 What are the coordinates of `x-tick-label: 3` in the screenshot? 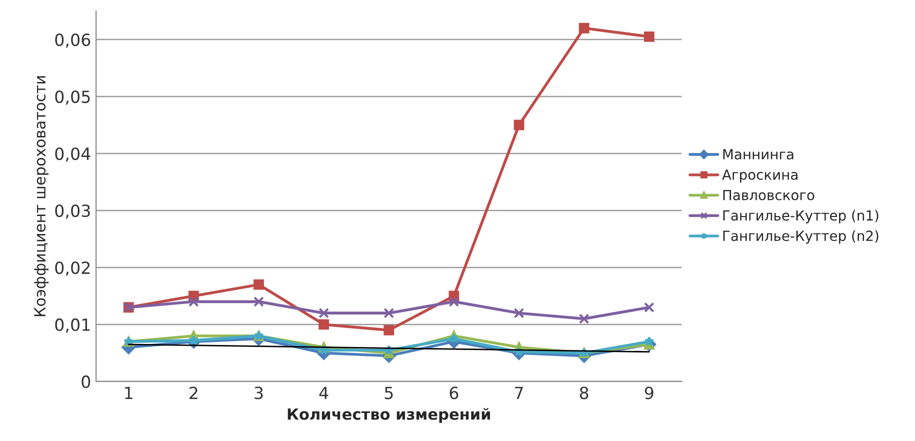 It's located at (258, 393).